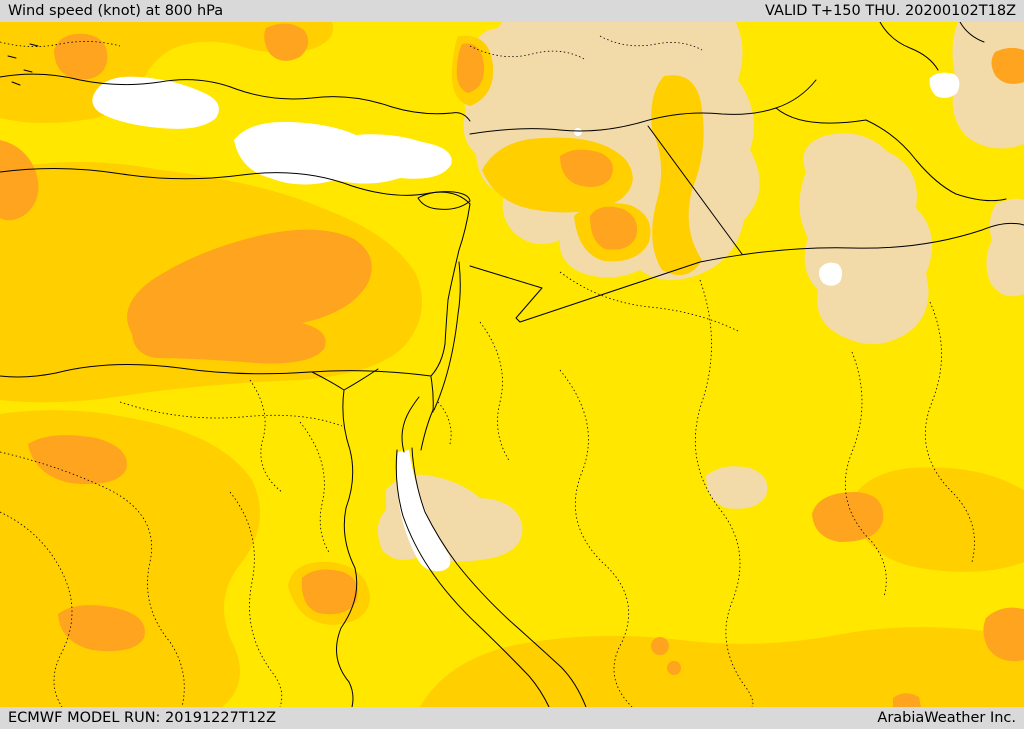  Describe the element at coordinates (231, 414) in the screenshot. I see `dotted-north-egypt` at that location.